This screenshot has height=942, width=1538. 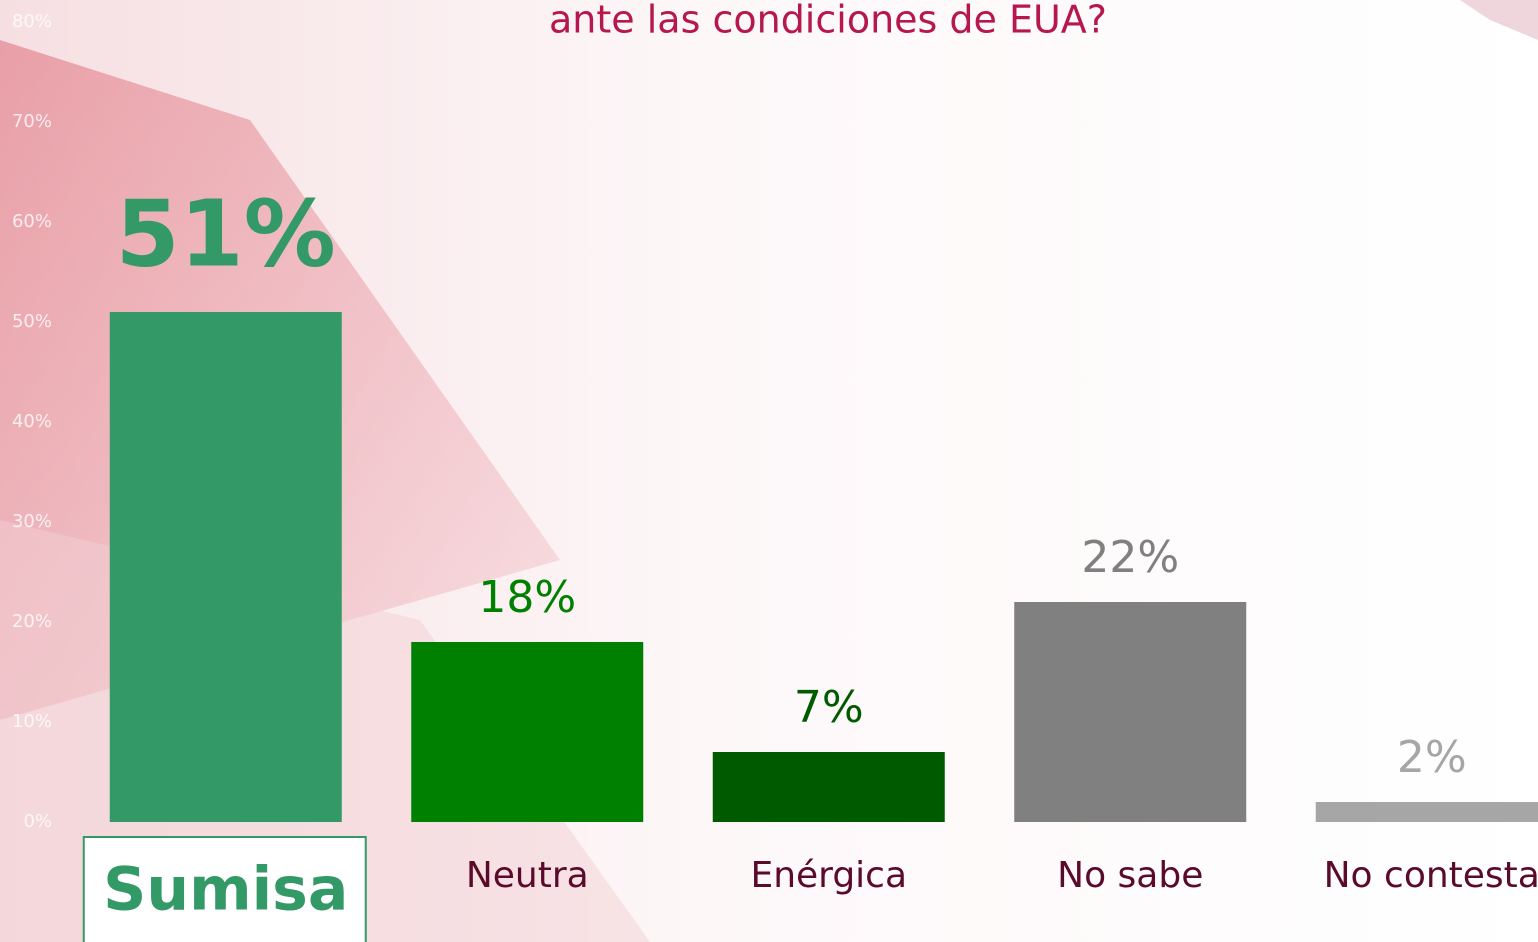 I want to click on decor-corner, so click(x=1499, y=20).